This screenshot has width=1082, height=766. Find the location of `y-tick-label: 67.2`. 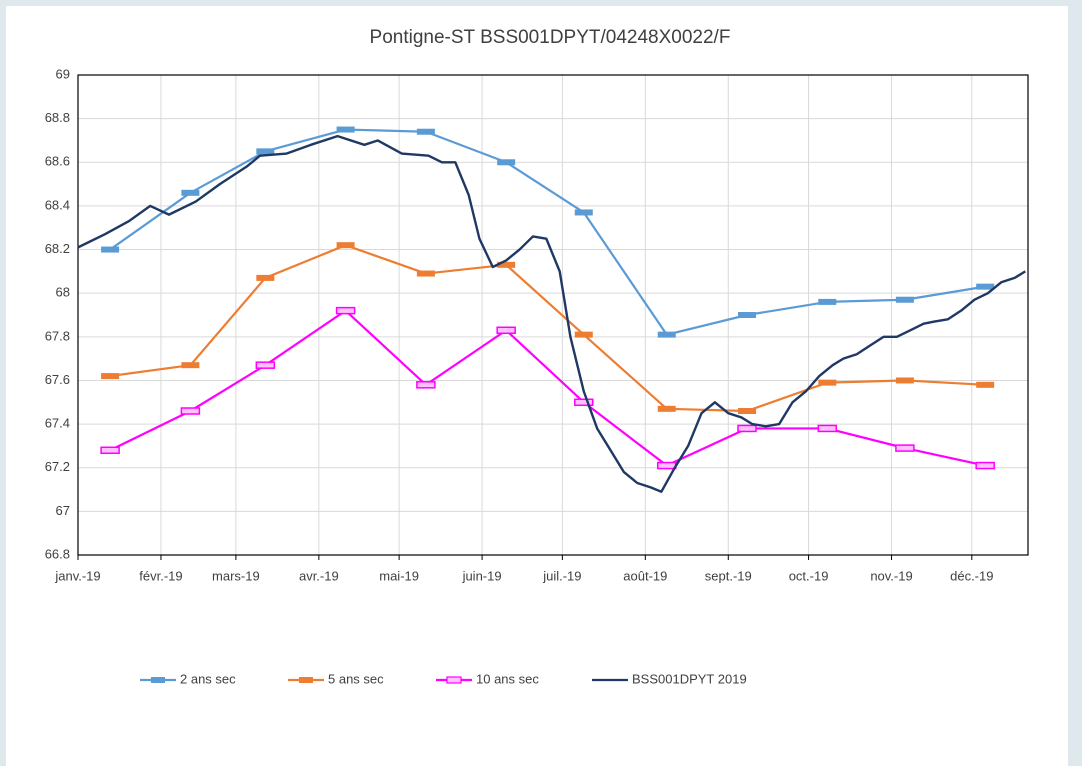

y-tick-label: 67.2 is located at coordinates (57, 466).